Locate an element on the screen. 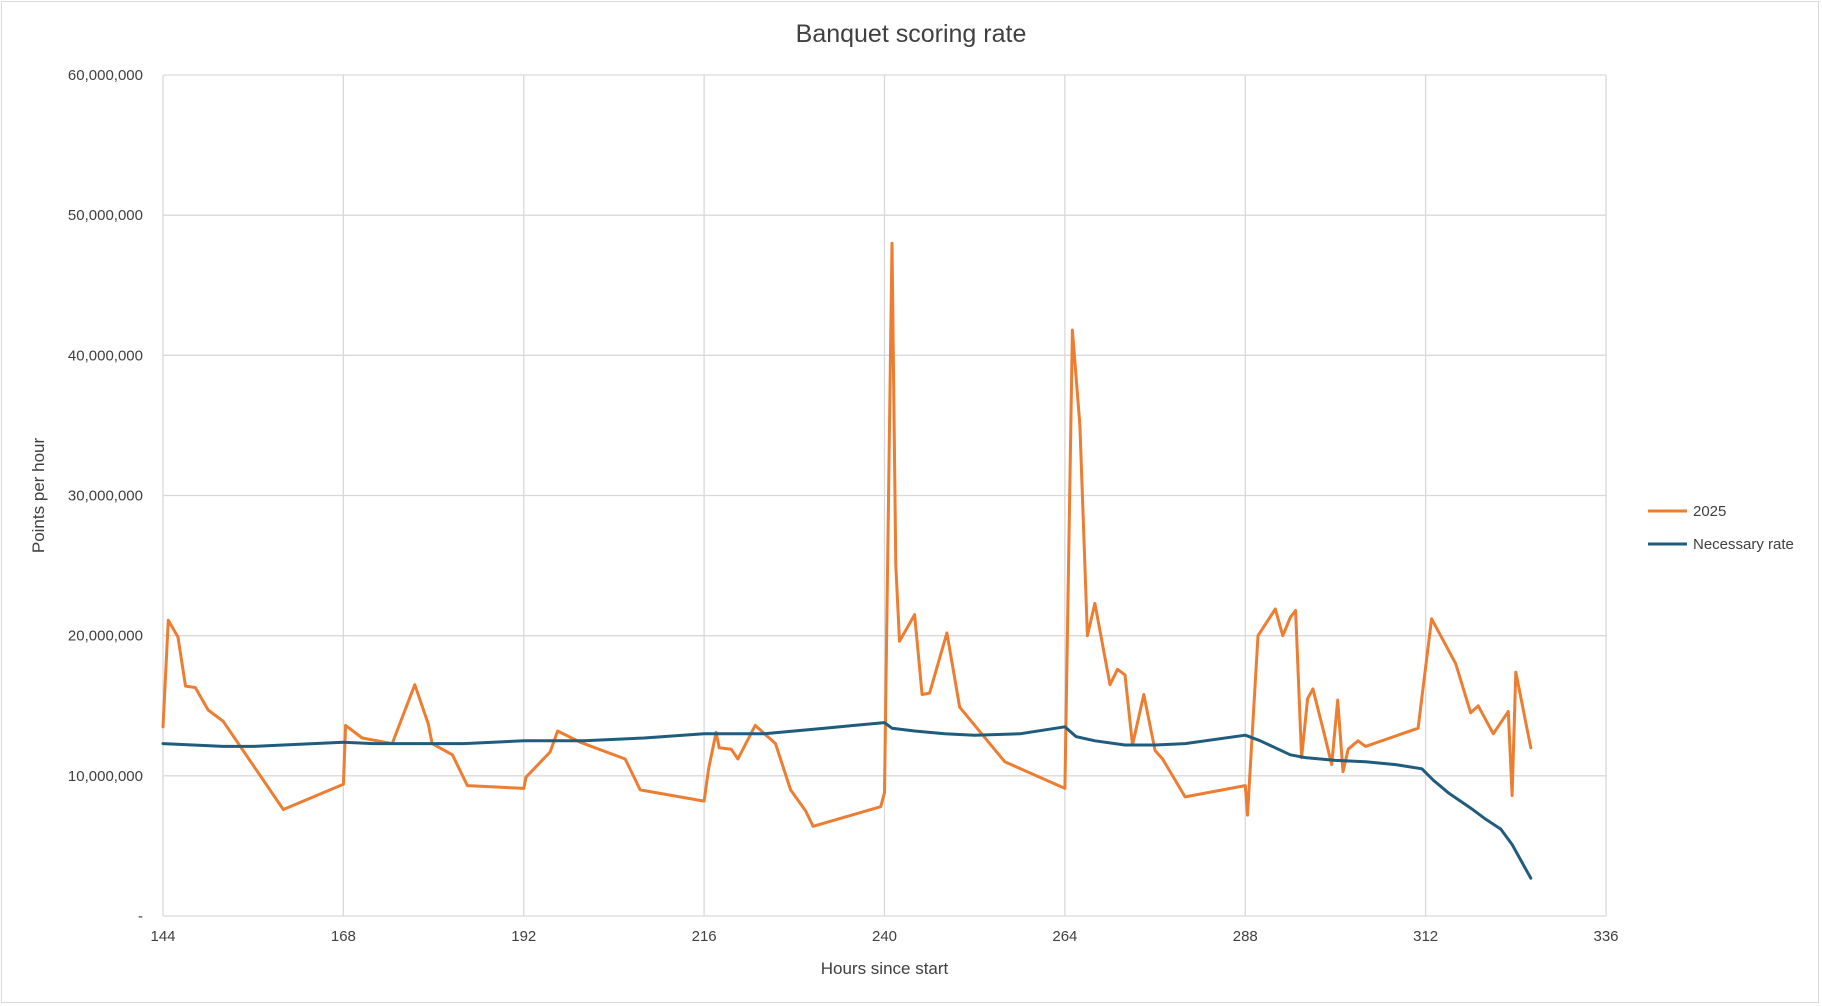 The image size is (1822, 1006). x-tick-label: 312 is located at coordinates (1425, 936).